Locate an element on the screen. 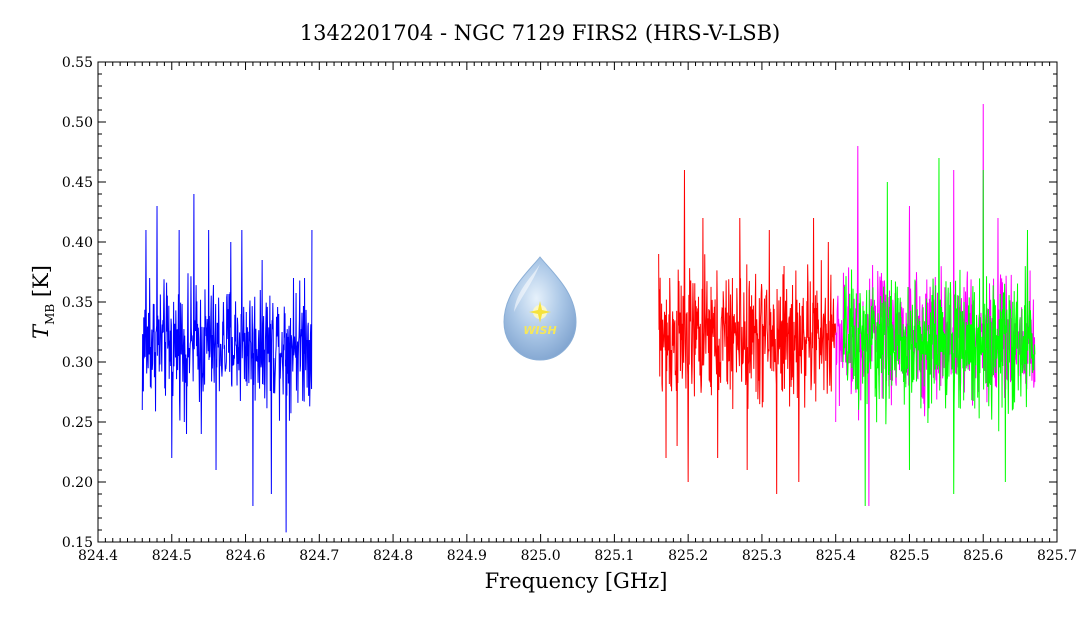 This screenshot has width=1081, height=622. x-tick-label: 824.9 is located at coordinates (467, 556).